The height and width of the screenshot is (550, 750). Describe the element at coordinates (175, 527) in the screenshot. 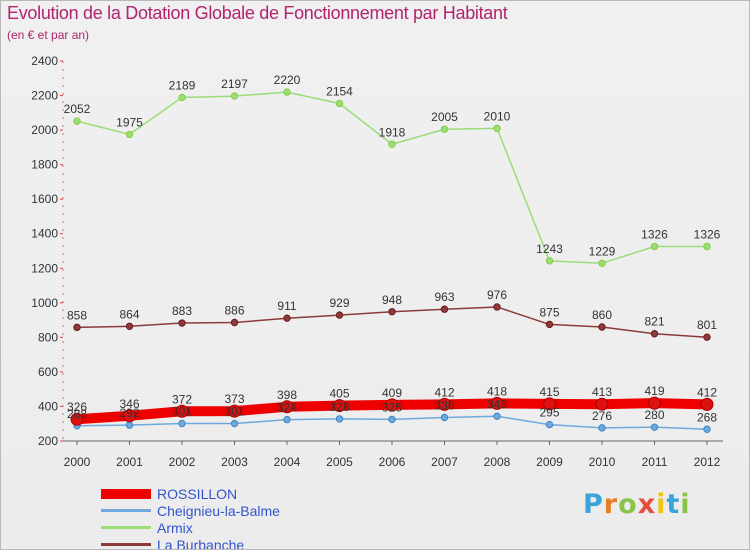

I see `legend-label-armix: Armix` at that location.